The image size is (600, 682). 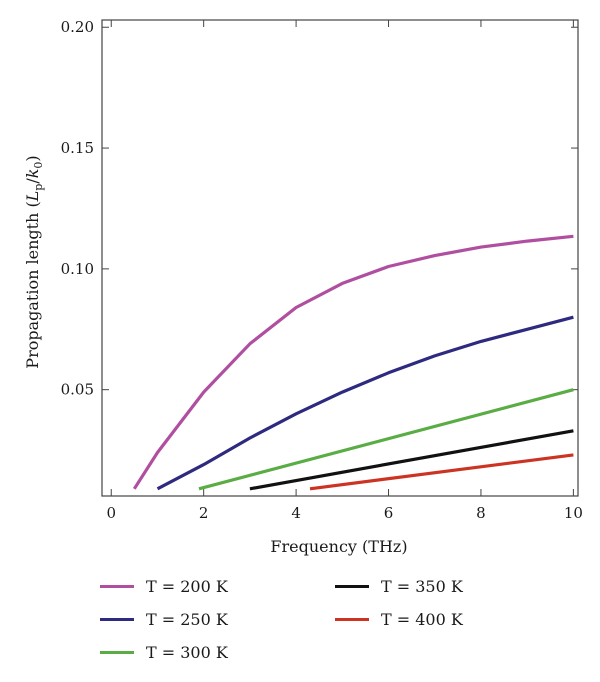 What do you see at coordinates (77, 269) in the screenshot?
I see `y-tick-label: 0.10` at bounding box center [77, 269].